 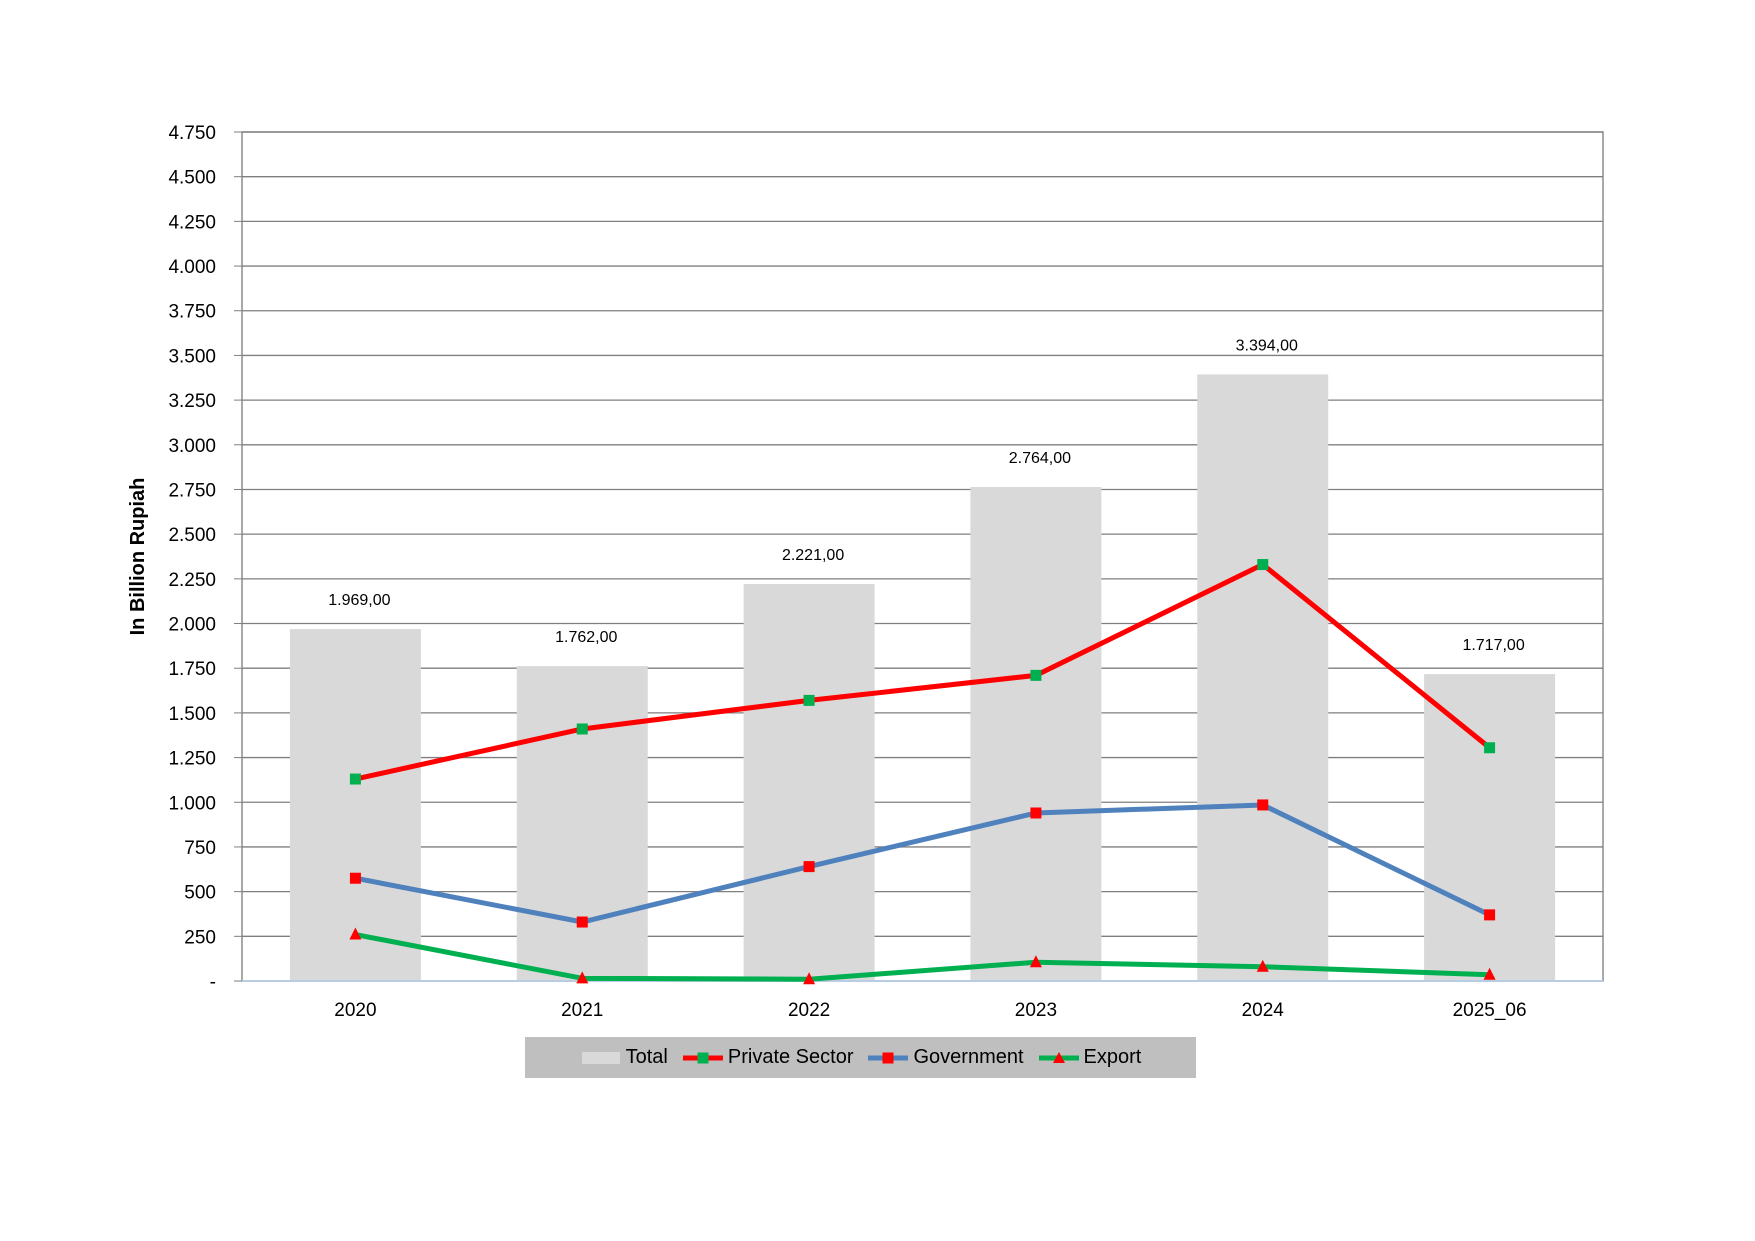 What do you see at coordinates (192, 356) in the screenshot?
I see `y-tick-label: 3.500` at bounding box center [192, 356].